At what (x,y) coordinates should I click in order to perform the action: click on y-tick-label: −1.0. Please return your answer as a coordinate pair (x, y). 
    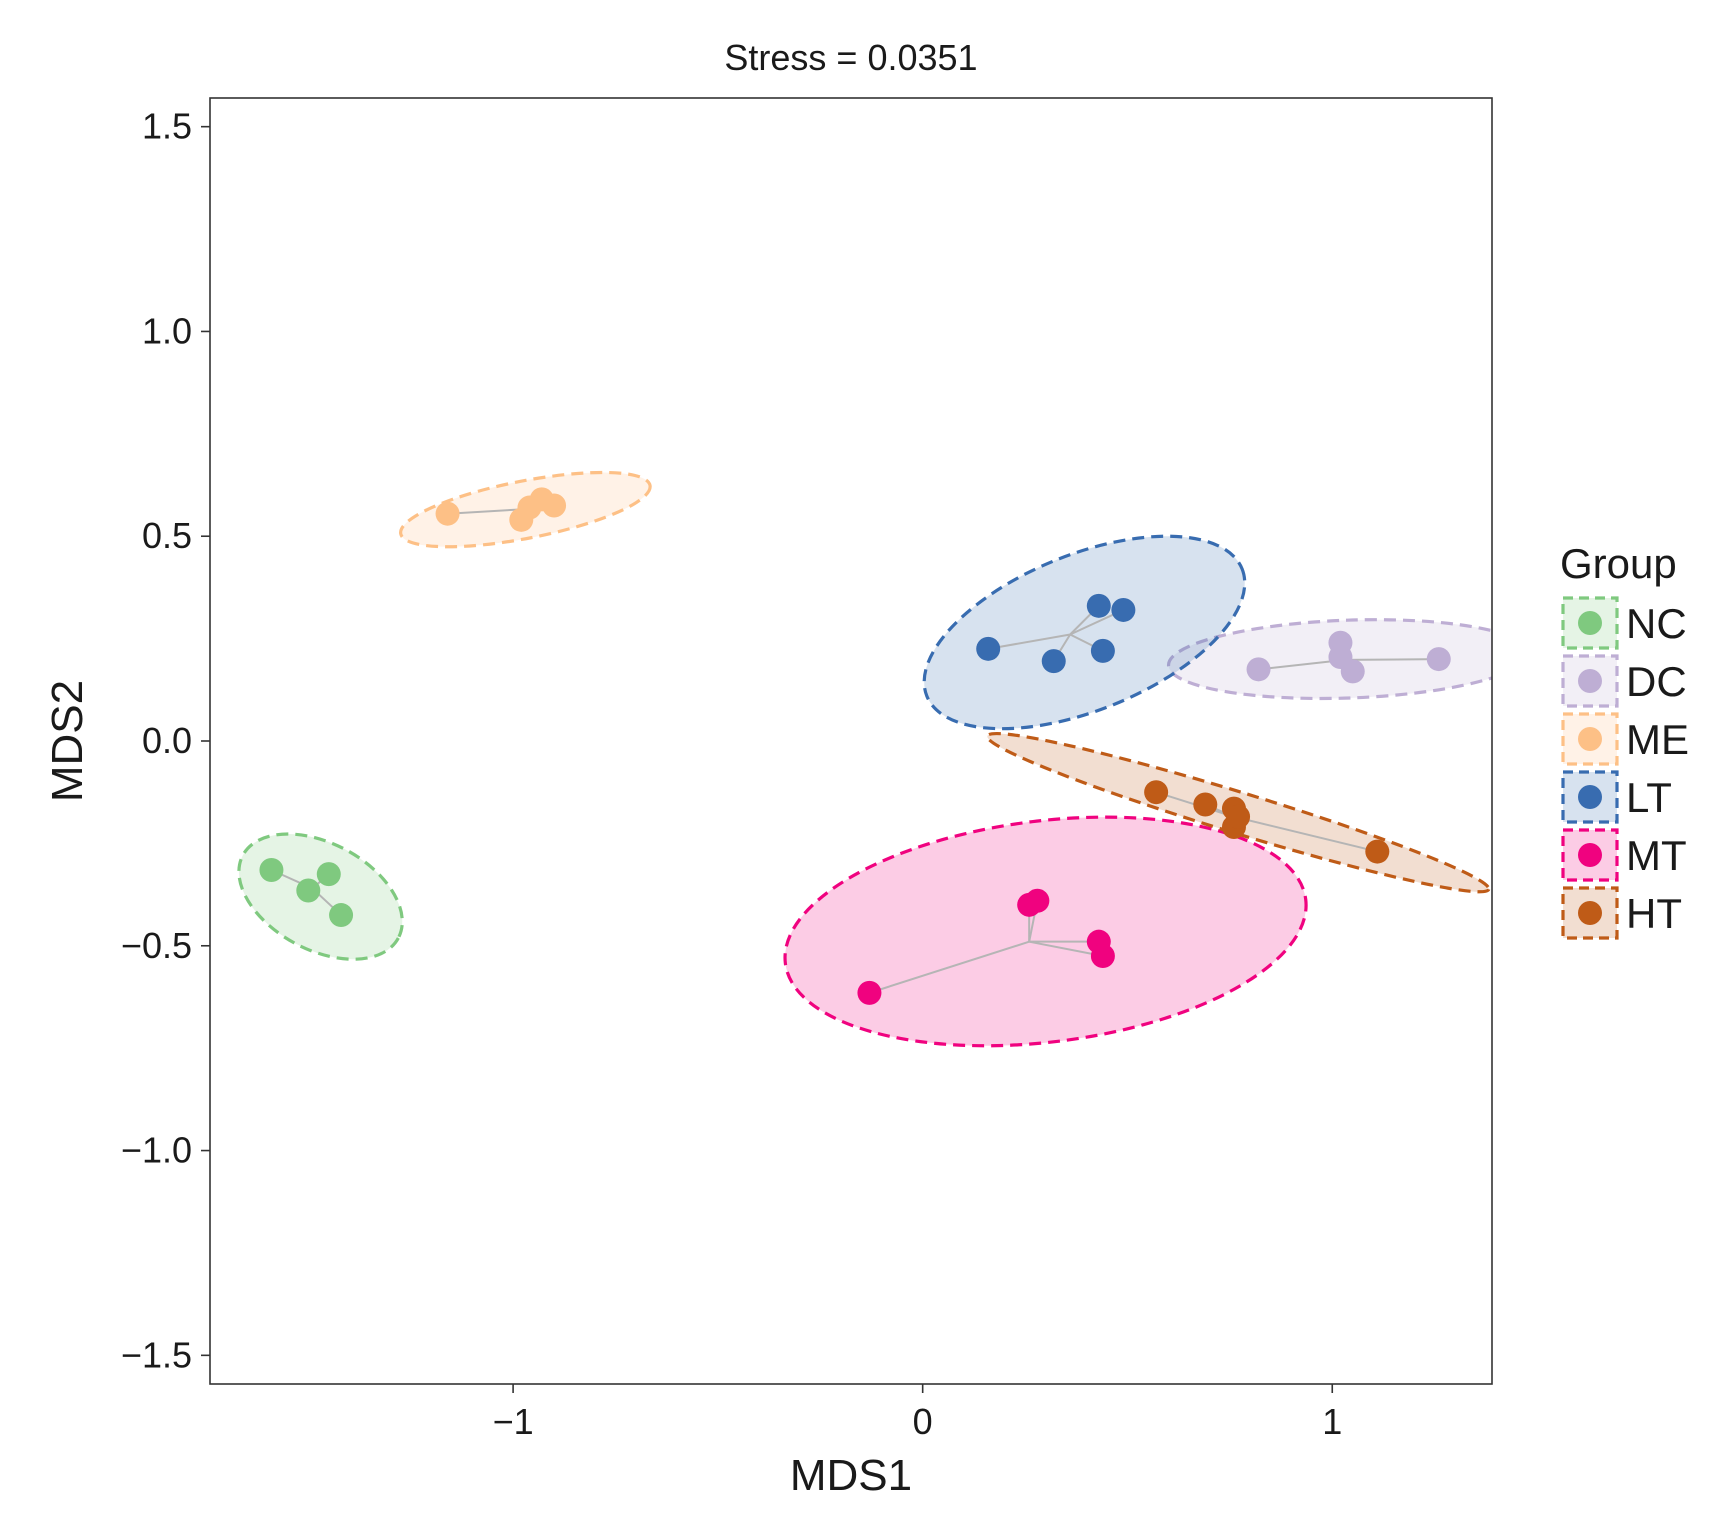
    Looking at the image, I should click on (156, 1150).